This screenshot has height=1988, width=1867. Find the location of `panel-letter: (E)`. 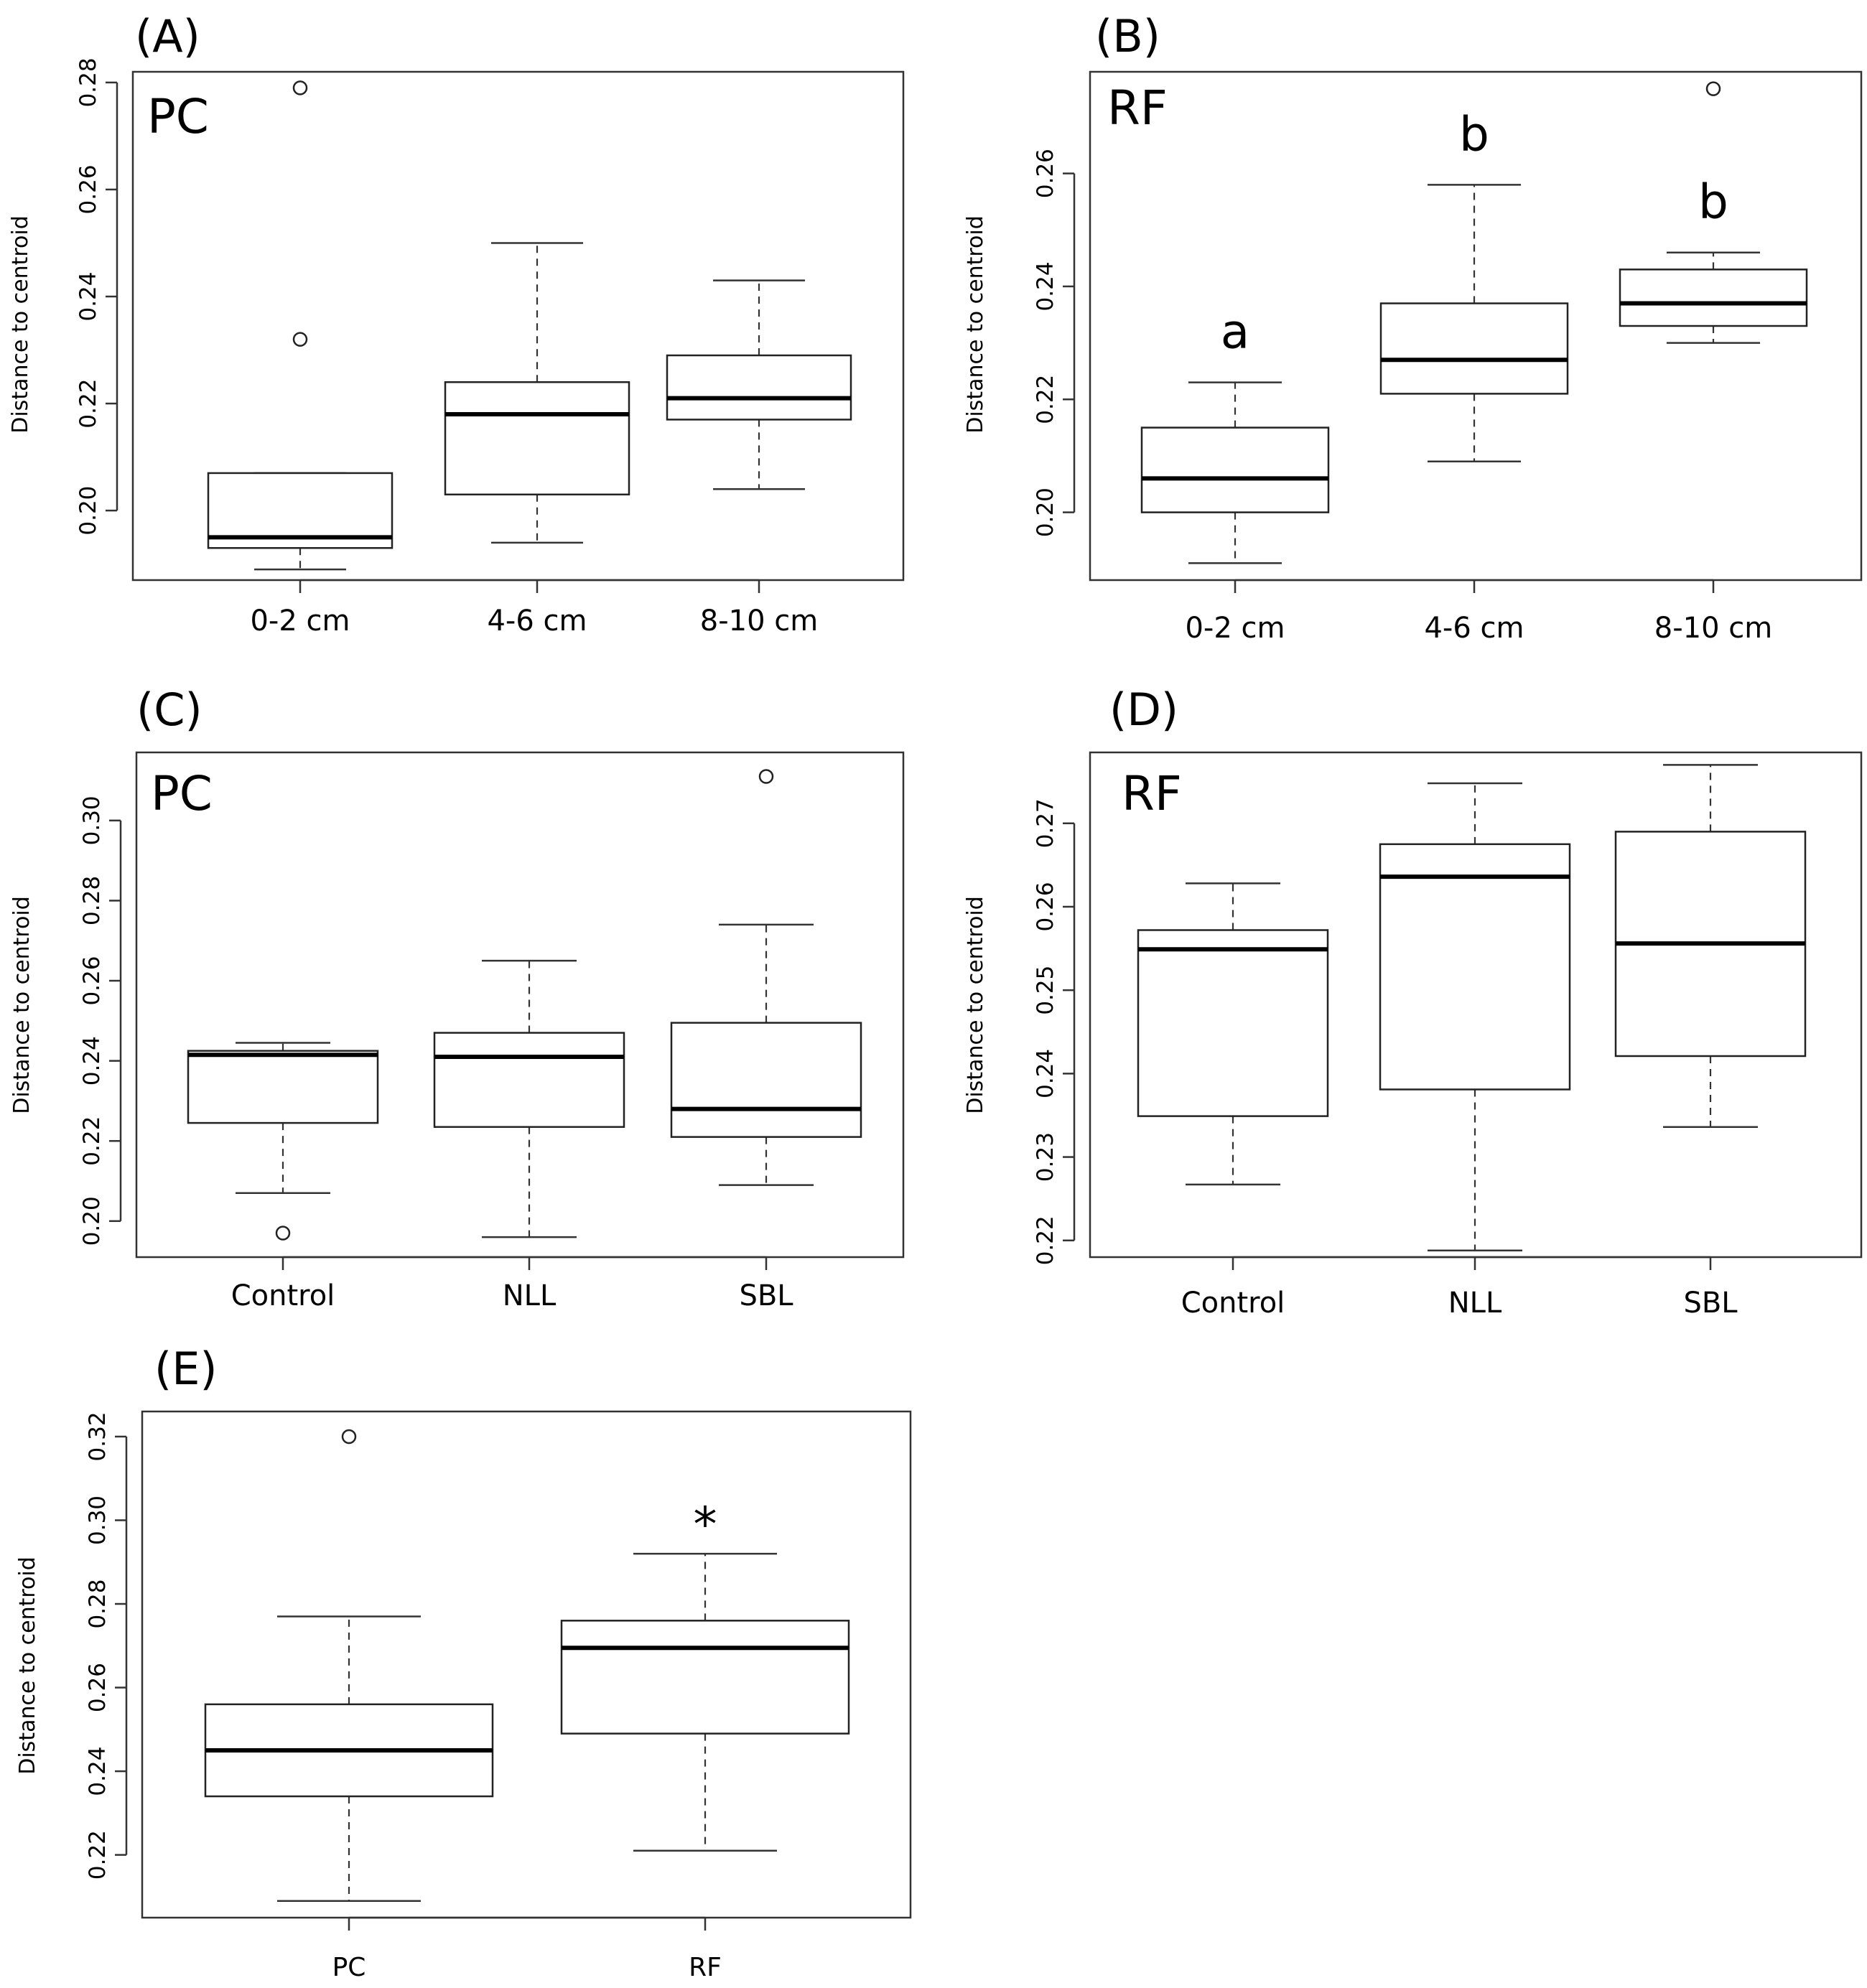

panel-letter: (E) is located at coordinates (186, 1369).